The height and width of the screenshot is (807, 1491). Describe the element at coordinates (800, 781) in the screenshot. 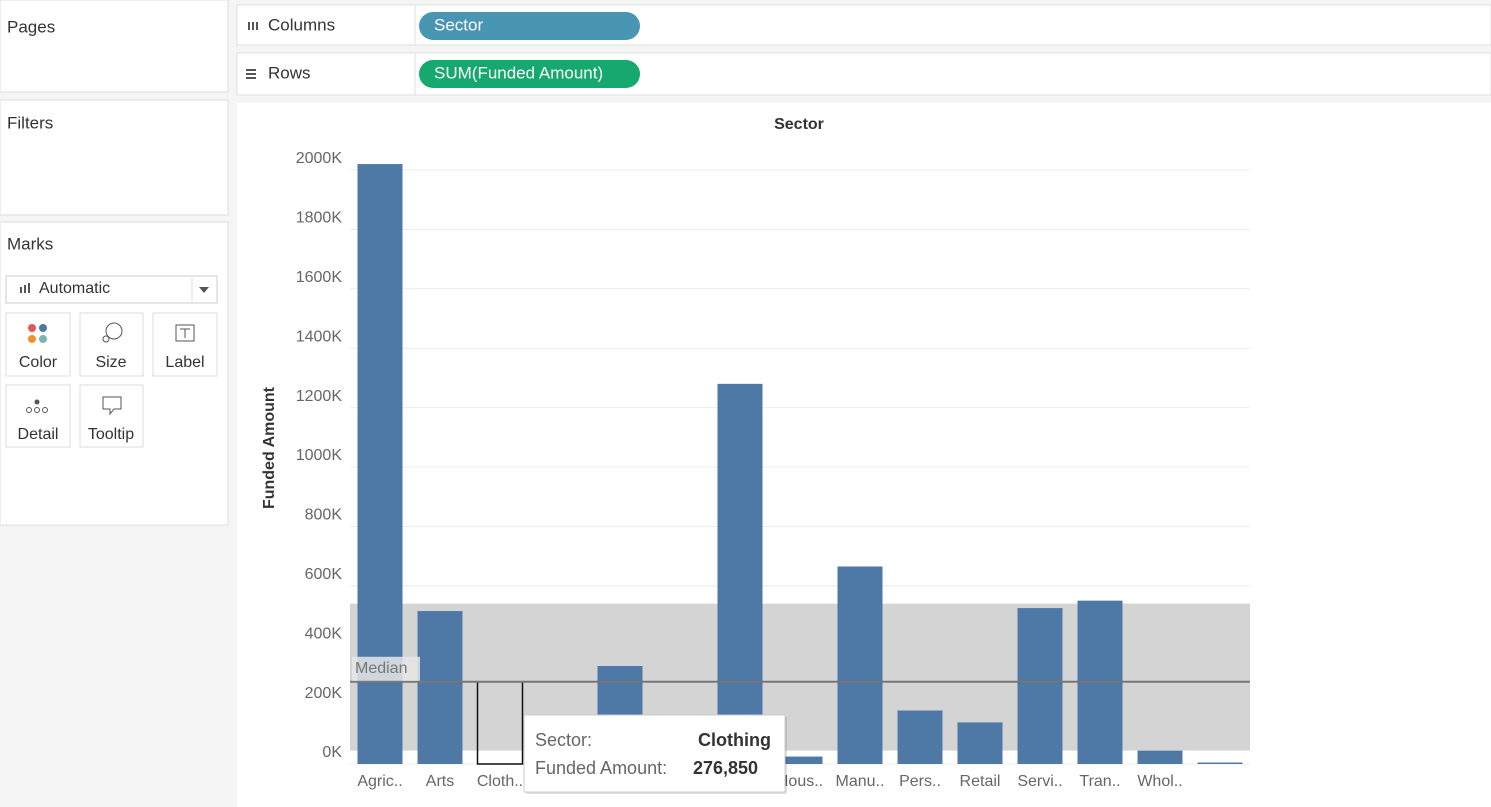

I see `x-tick-label: Hous..` at that location.